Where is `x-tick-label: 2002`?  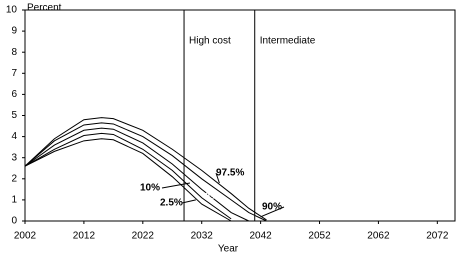
x-tick-label: 2002 is located at coordinates (25, 236).